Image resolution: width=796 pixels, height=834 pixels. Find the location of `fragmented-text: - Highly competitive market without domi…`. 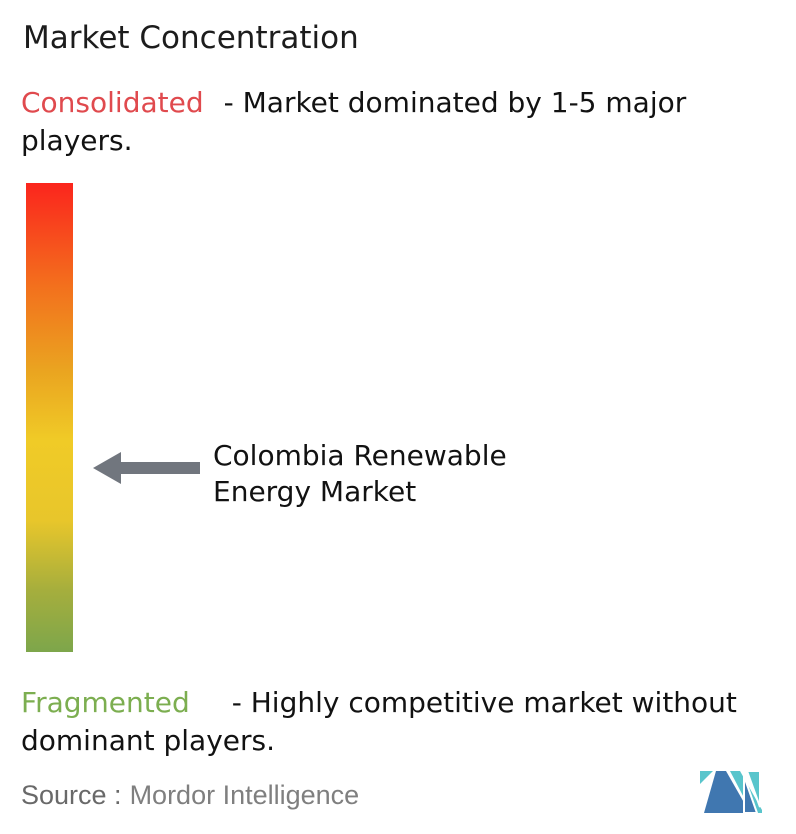

fragmented-text: - Highly competitive market without domi… is located at coordinates (379, 721).